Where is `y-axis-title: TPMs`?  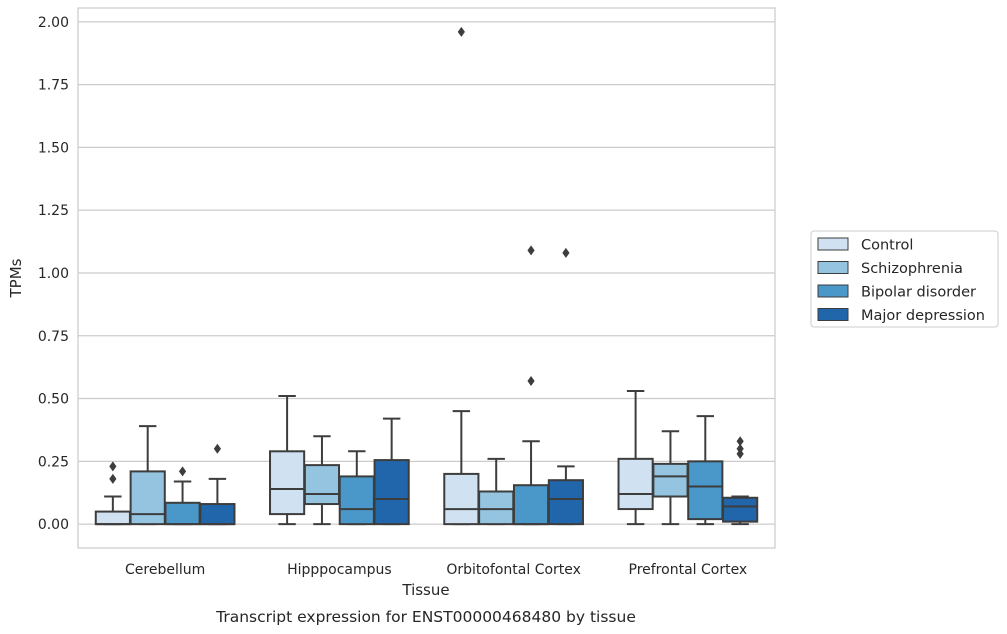 y-axis-title: TPMs is located at coordinates (16, 278).